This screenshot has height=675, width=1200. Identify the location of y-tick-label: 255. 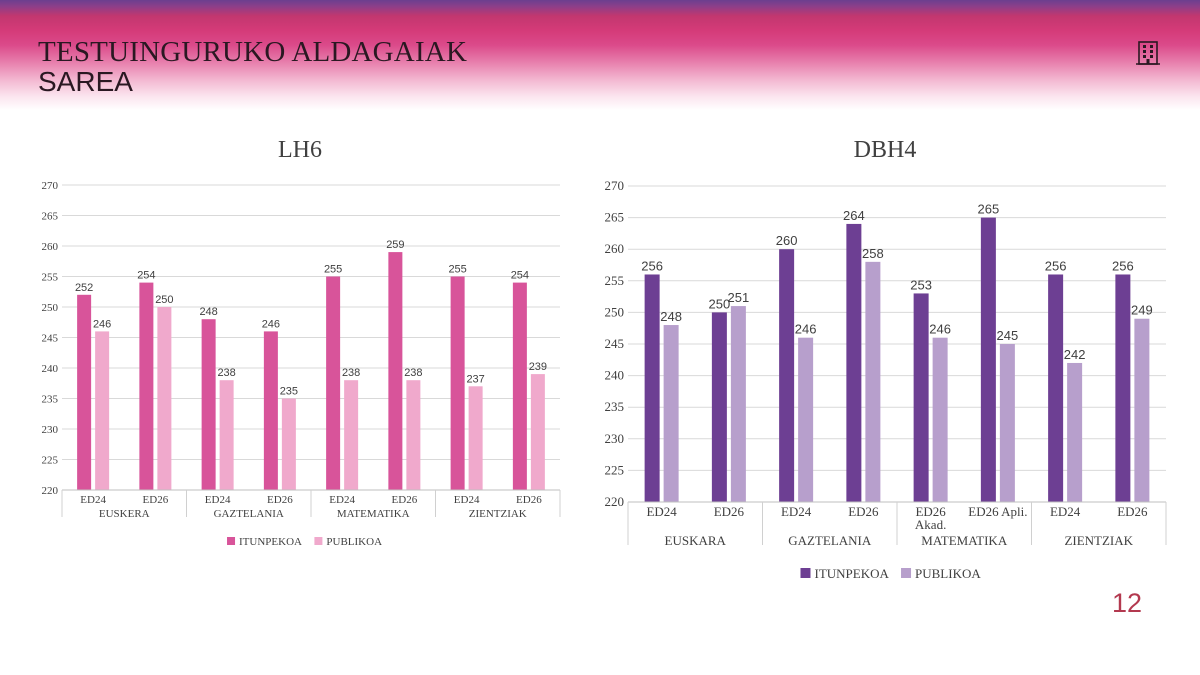
(615, 280).